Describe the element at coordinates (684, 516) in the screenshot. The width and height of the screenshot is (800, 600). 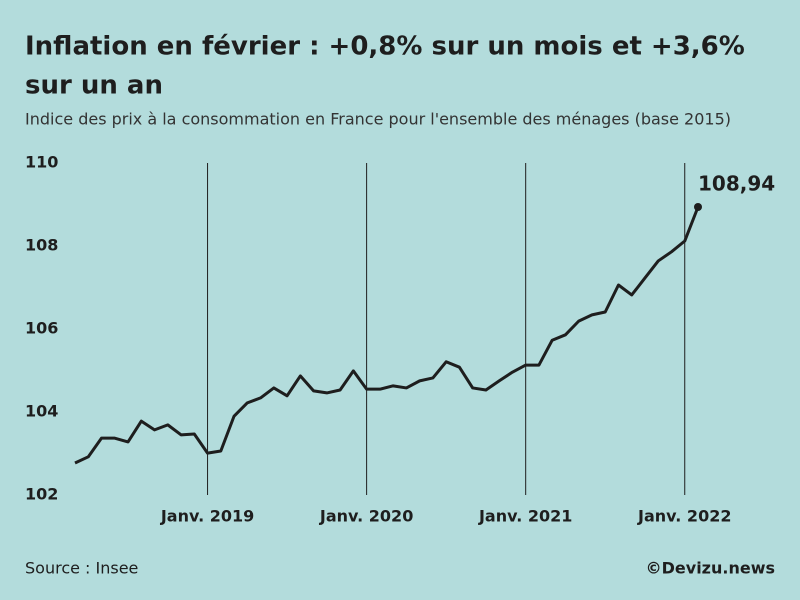
I see `x-tick-label: Janv. 2022` at that location.